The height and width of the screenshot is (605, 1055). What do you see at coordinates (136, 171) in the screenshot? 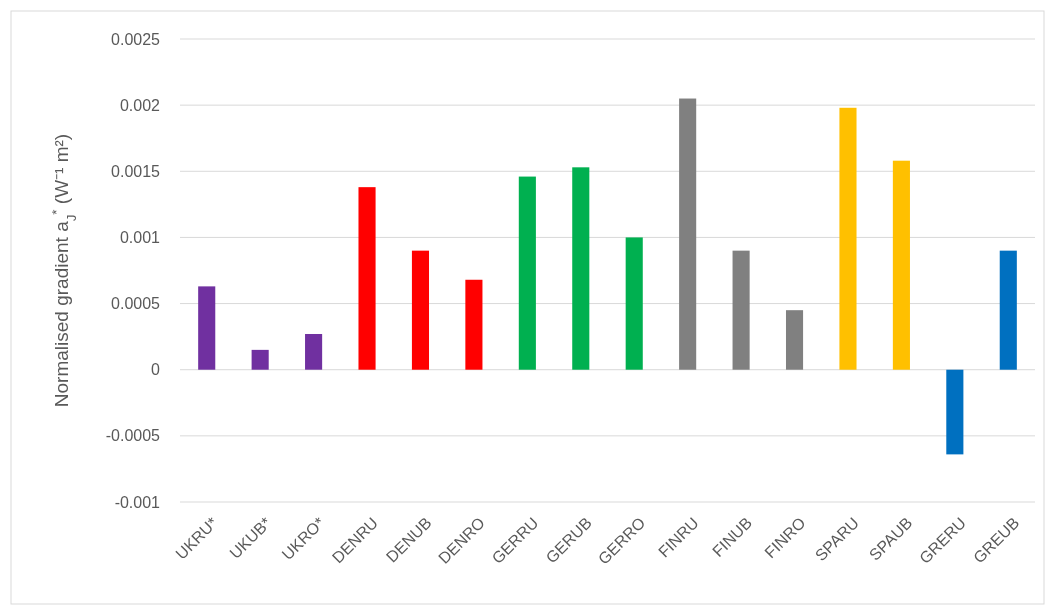
I see `y-tick-label: 0.0015` at bounding box center [136, 171].